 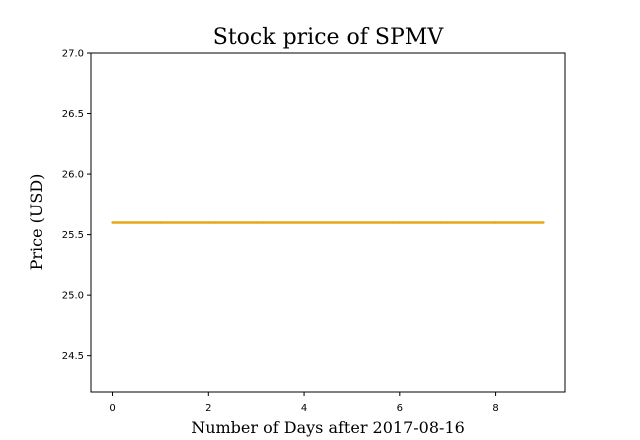 I want to click on chart-title: Stock price of SPMV, so click(x=329, y=37).